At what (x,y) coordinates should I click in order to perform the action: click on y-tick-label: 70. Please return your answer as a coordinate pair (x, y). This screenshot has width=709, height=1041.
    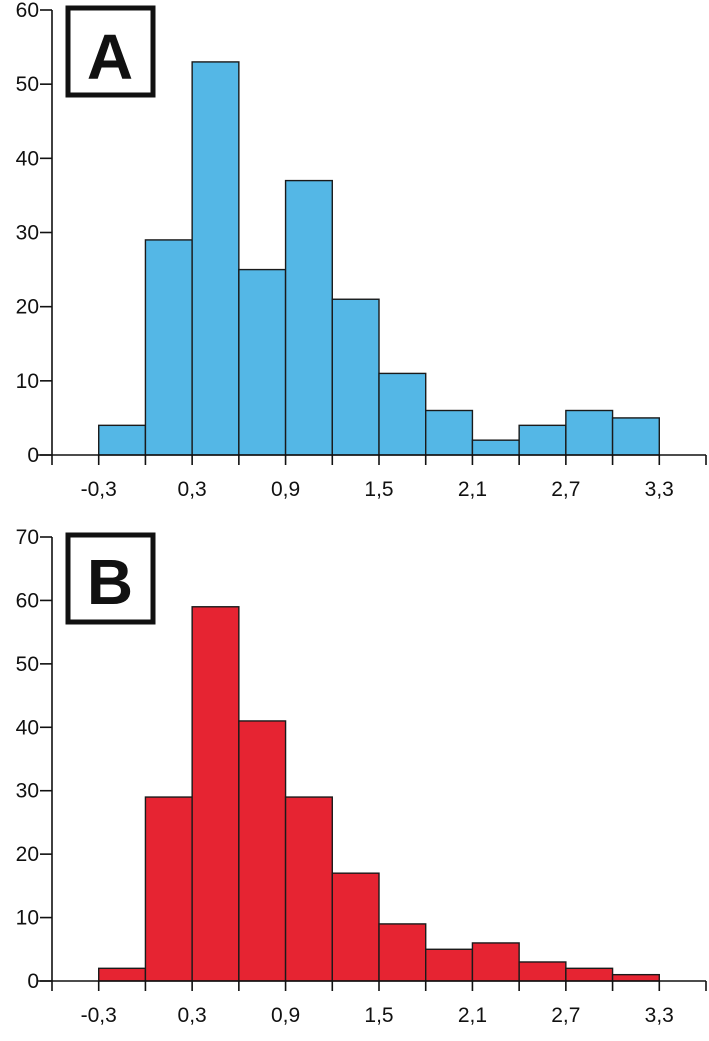
    Looking at the image, I should click on (27, 537).